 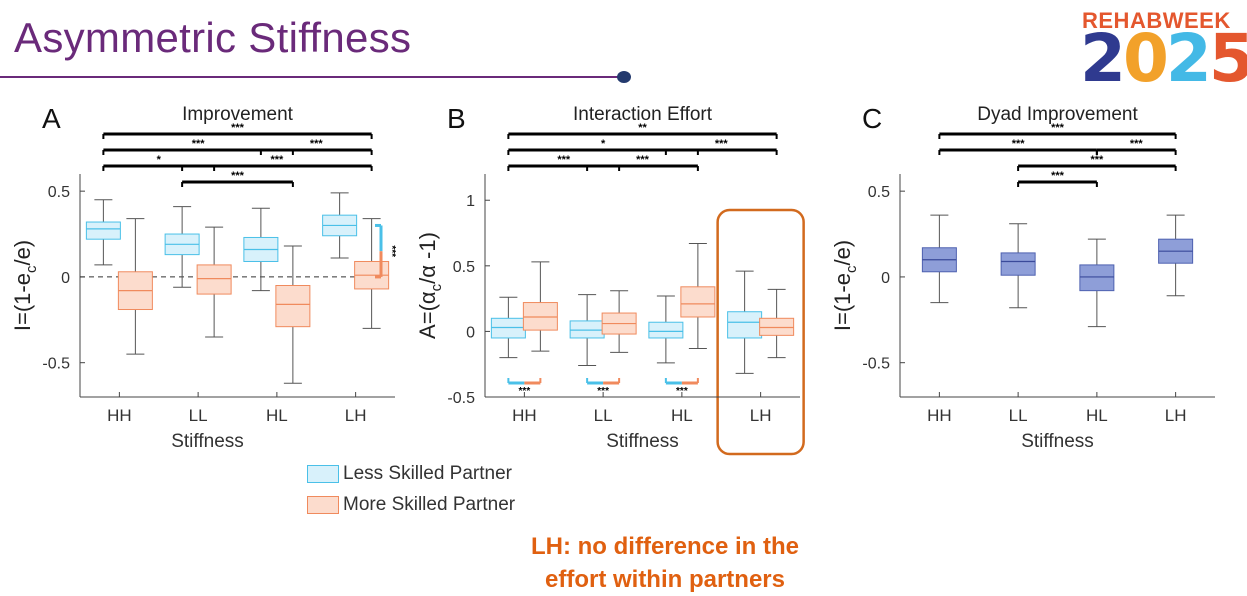 What do you see at coordinates (391, 251) in the screenshot?
I see `side-bracket-label: ***` at bounding box center [391, 251].